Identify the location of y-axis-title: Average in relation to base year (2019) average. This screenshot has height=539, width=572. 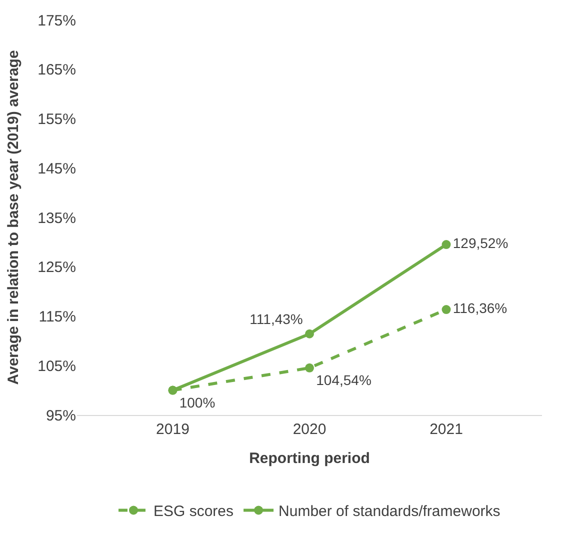
(13, 217).